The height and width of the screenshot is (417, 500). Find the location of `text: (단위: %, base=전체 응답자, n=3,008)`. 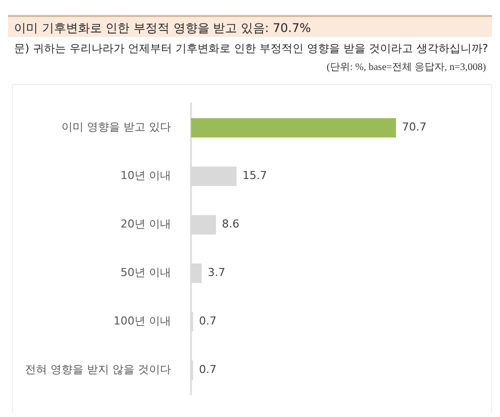

text: (단위: %, base=전체 응답자, n=3,008) is located at coordinates (406, 67).